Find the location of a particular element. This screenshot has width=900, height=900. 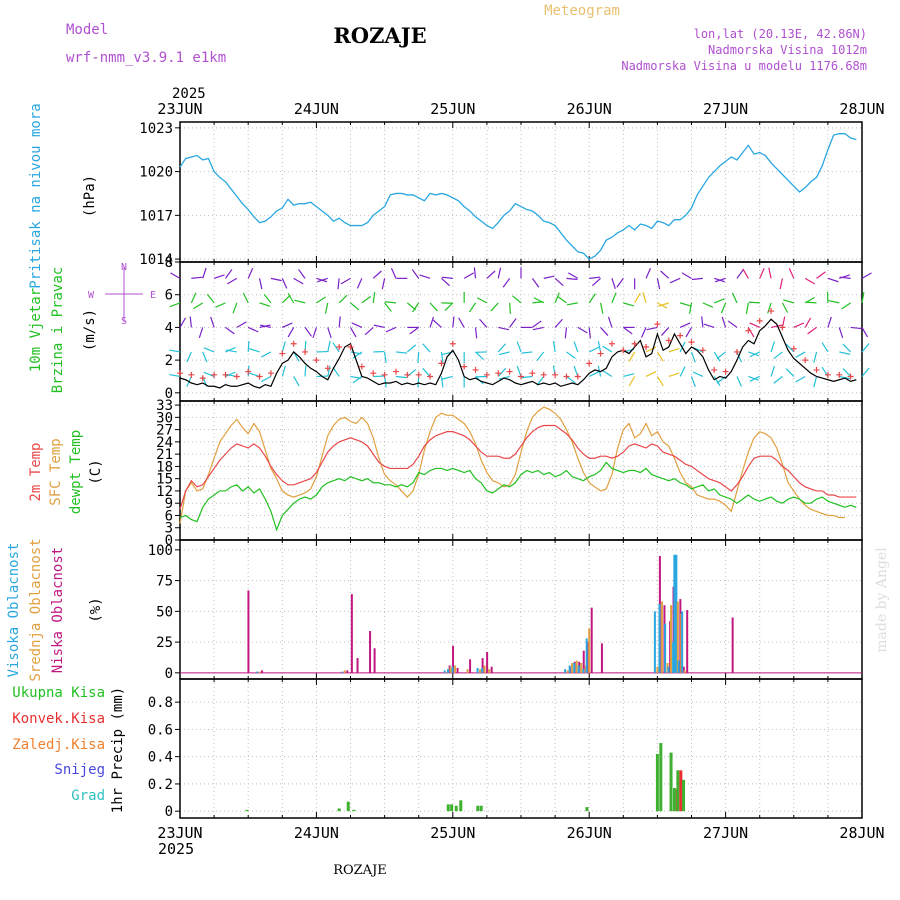

date-label-bottom: 24JUN is located at coordinates (316, 833).